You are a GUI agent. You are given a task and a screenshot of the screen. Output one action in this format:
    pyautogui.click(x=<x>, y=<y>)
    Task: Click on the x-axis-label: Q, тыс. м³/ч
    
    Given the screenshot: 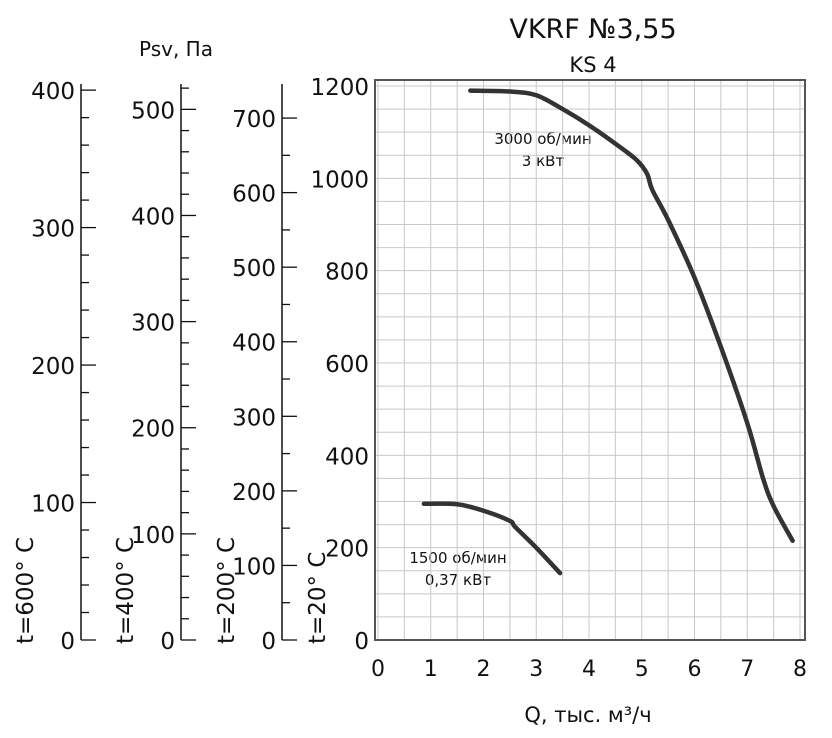 What is the action you would take?
    pyautogui.click(x=587, y=715)
    